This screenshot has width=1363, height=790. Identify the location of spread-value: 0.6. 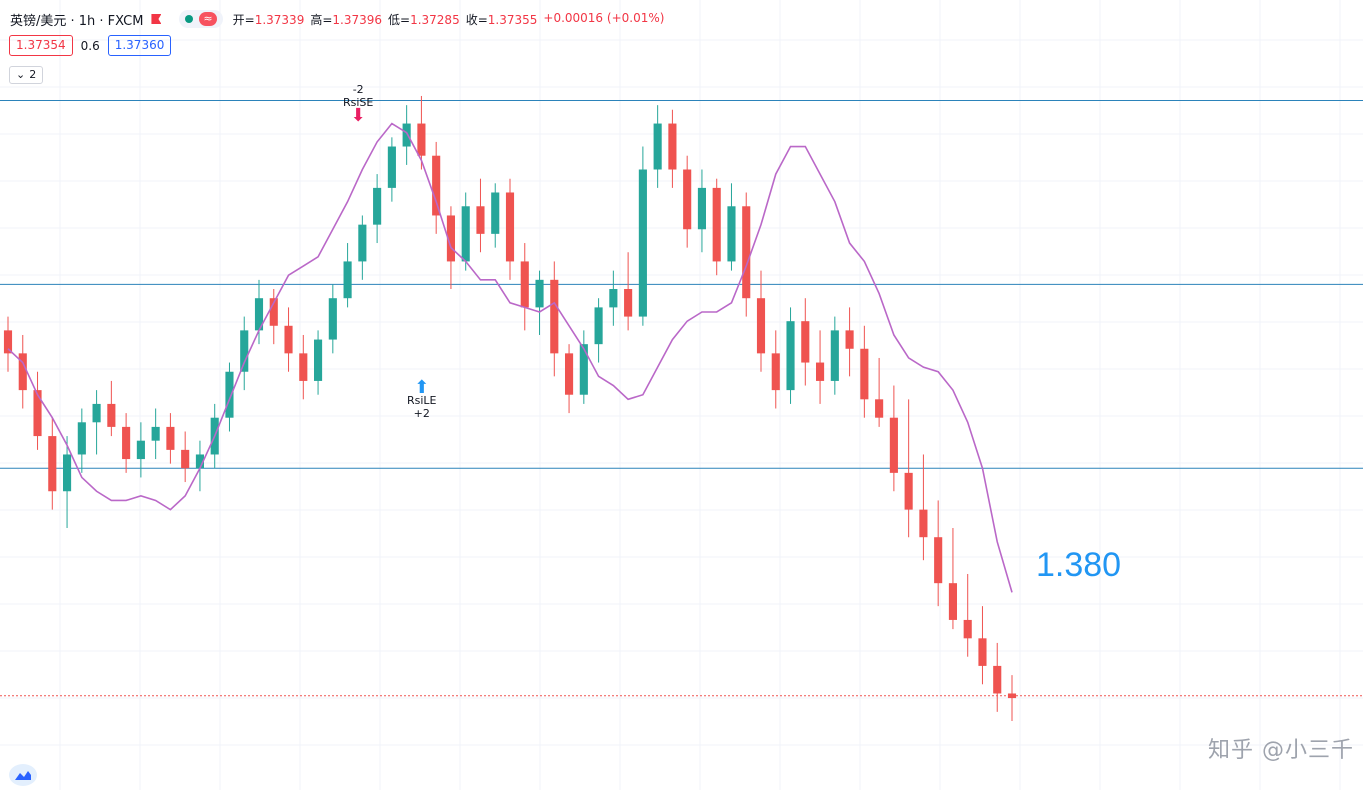
(90, 45).